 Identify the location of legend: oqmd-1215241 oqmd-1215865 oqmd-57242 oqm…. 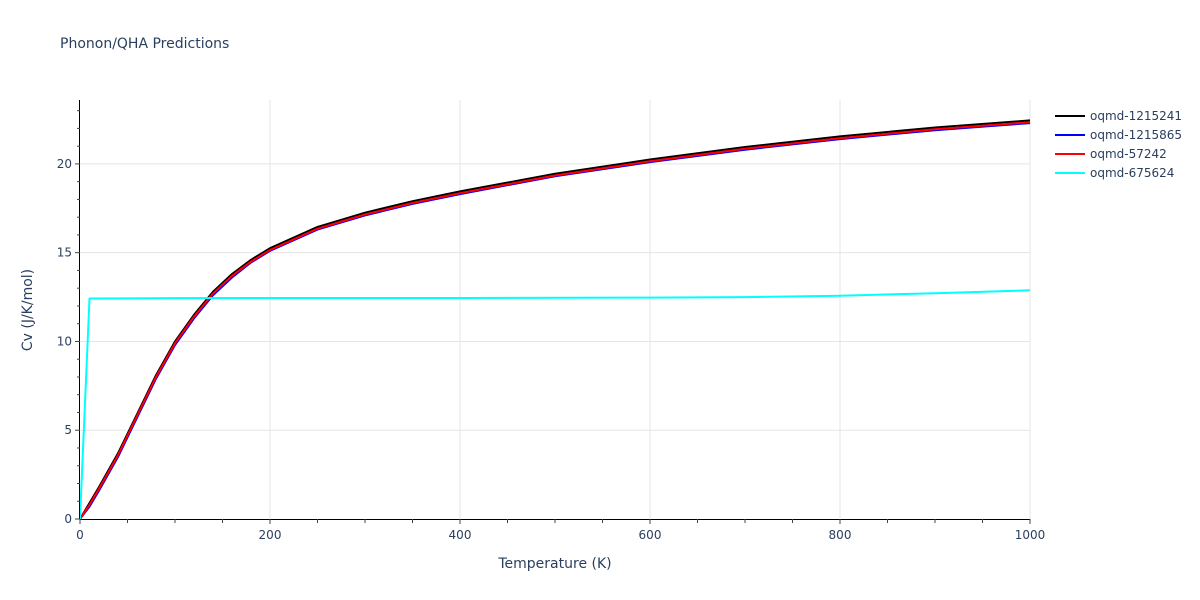
(1118, 144).